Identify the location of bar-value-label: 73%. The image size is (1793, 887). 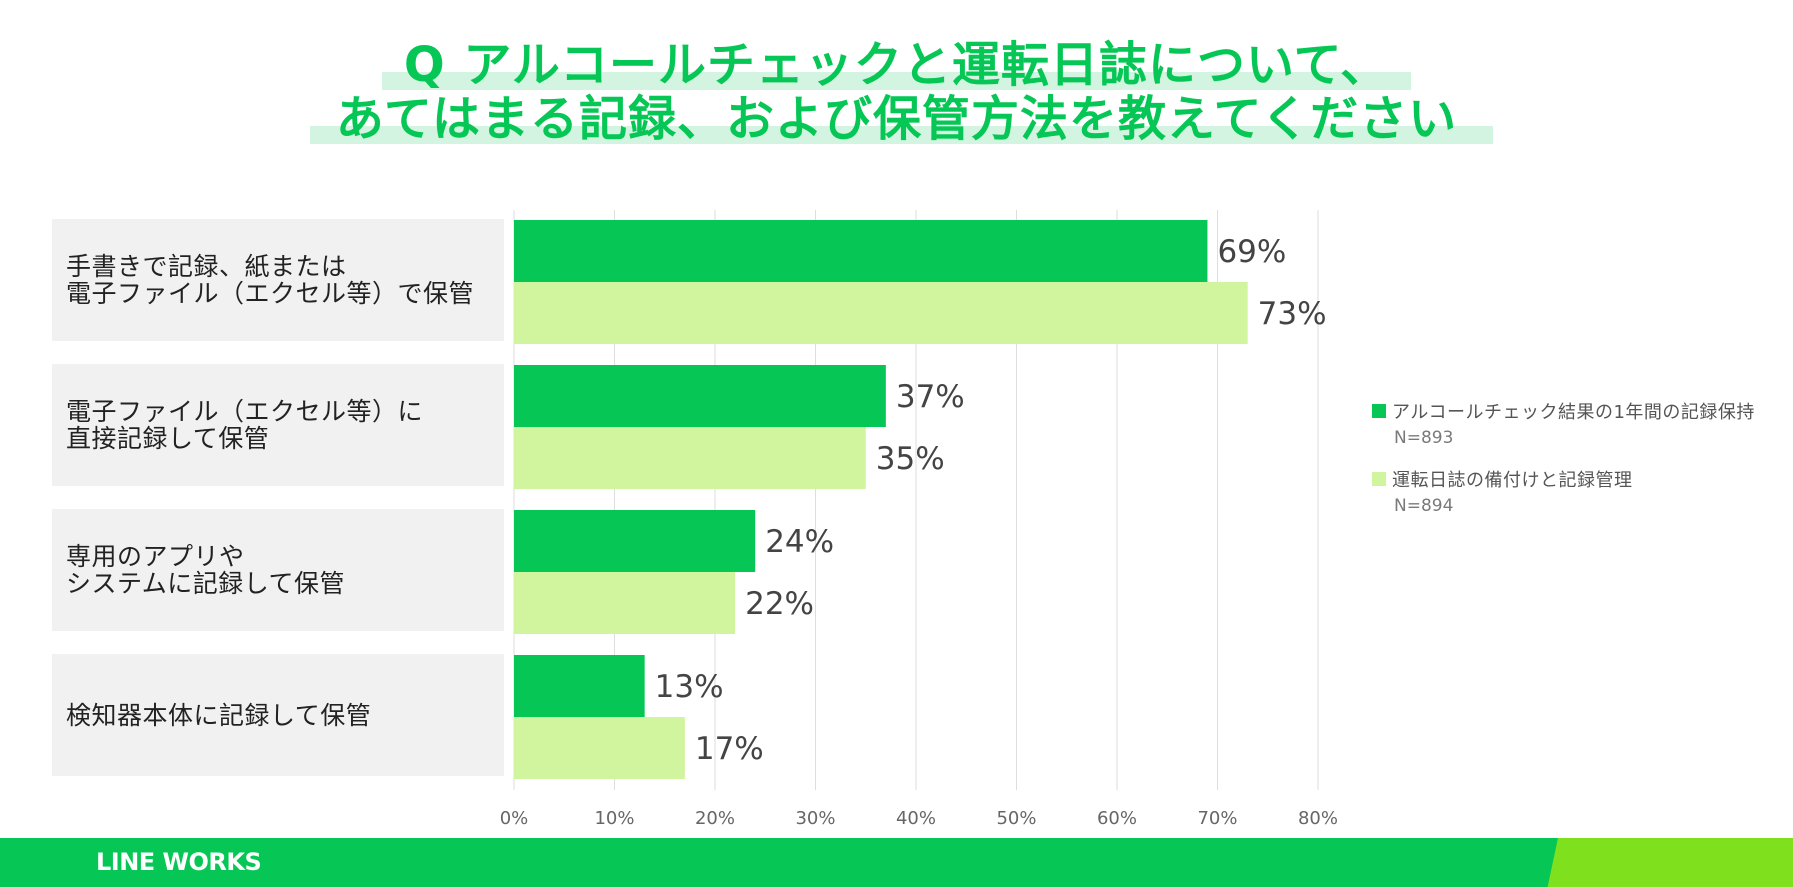
(1292, 314).